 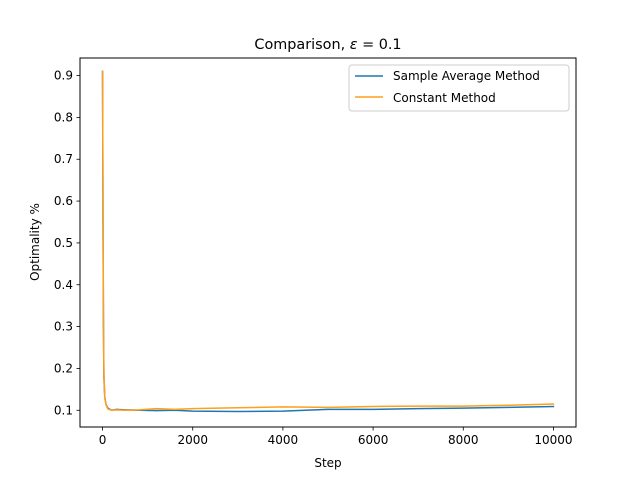 What do you see at coordinates (463, 440) in the screenshot?
I see `x-tick-label: 8000` at bounding box center [463, 440].